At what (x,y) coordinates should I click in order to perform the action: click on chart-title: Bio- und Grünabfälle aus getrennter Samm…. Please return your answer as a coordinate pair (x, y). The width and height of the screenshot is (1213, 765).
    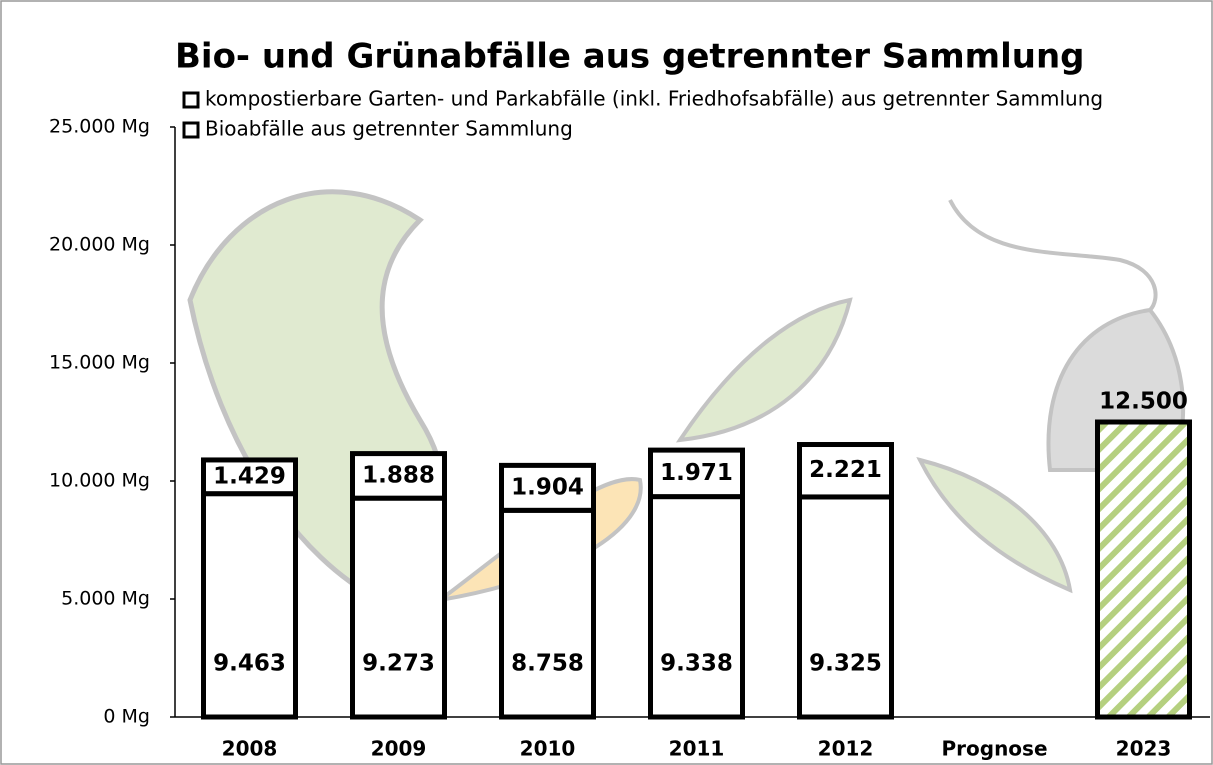
    Looking at the image, I should click on (629, 57).